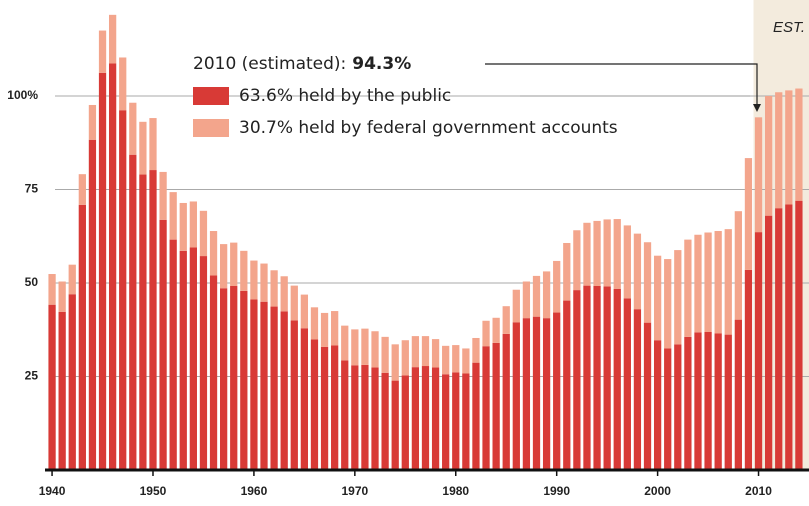 This screenshot has width=809, height=506. What do you see at coordinates (32, 376) in the screenshot?
I see `y-tick-label: 25` at bounding box center [32, 376].